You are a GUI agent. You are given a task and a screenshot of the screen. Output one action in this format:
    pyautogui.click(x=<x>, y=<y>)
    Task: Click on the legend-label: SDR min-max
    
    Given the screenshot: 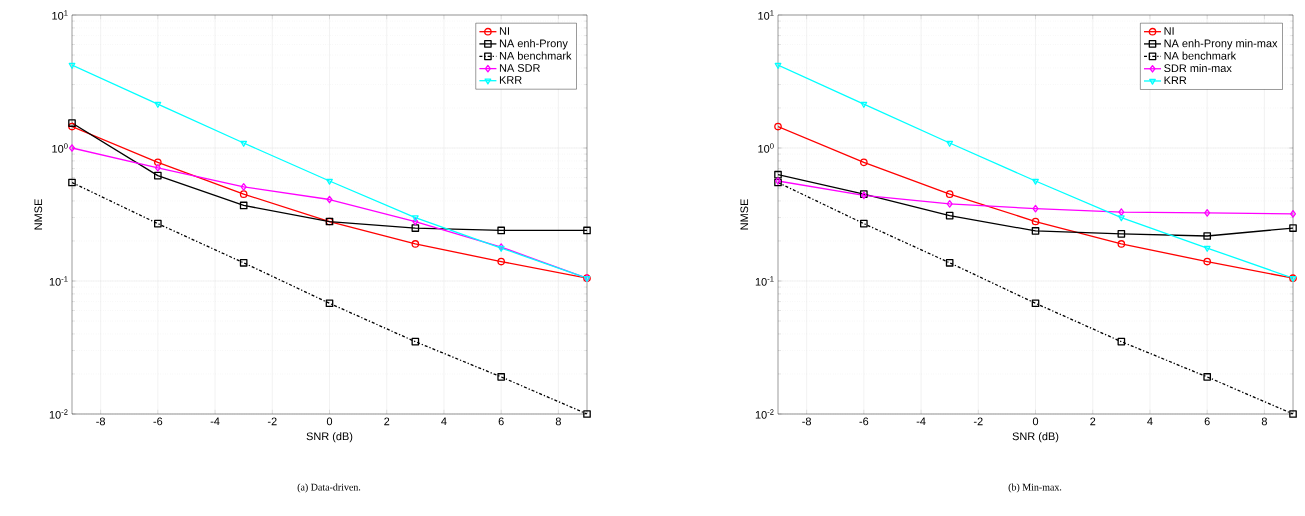 What is the action you would take?
    pyautogui.click(x=1198, y=68)
    